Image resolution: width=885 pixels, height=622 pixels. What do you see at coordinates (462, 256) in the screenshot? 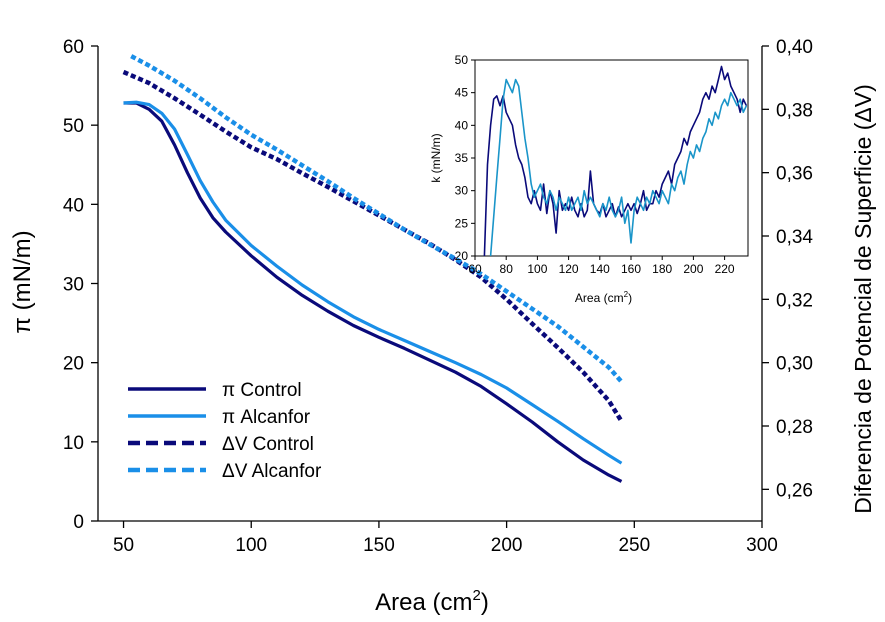
I see `inset-y-tick-label: 20` at bounding box center [462, 256].